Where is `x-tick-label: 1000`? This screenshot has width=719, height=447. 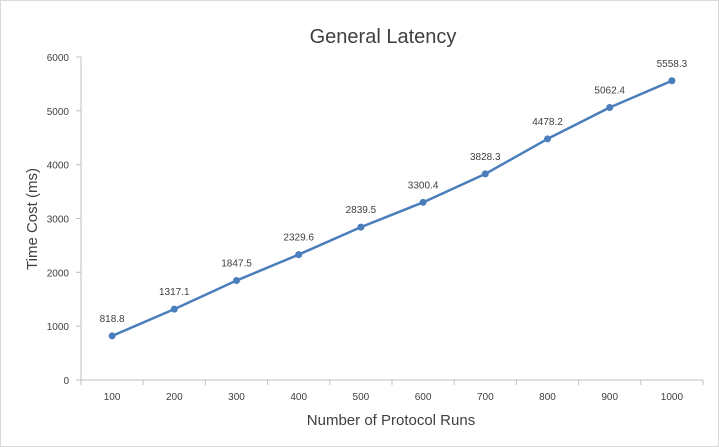
x-tick-label: 1000 is located at coordinates (672, 397).